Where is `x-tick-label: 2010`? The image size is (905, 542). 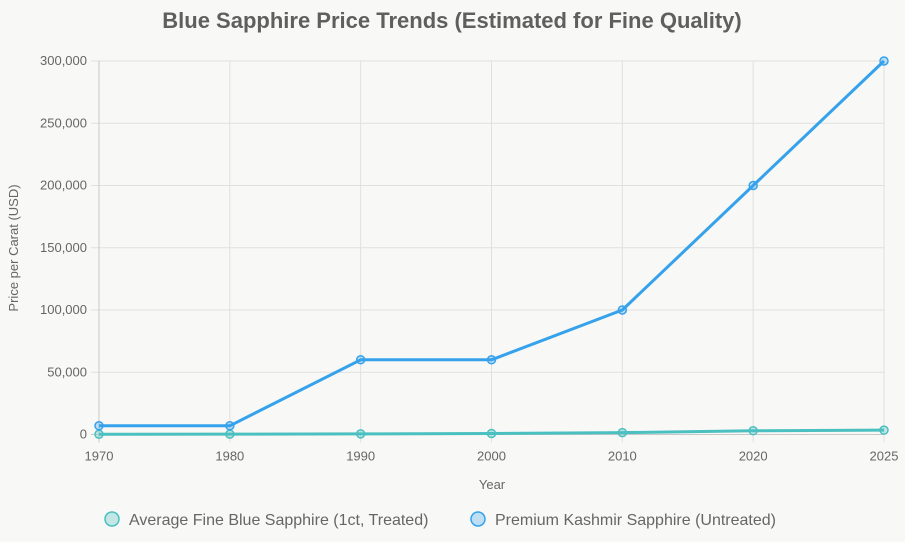 x-tick-label: 2010 is located at coordinates (622, 456).